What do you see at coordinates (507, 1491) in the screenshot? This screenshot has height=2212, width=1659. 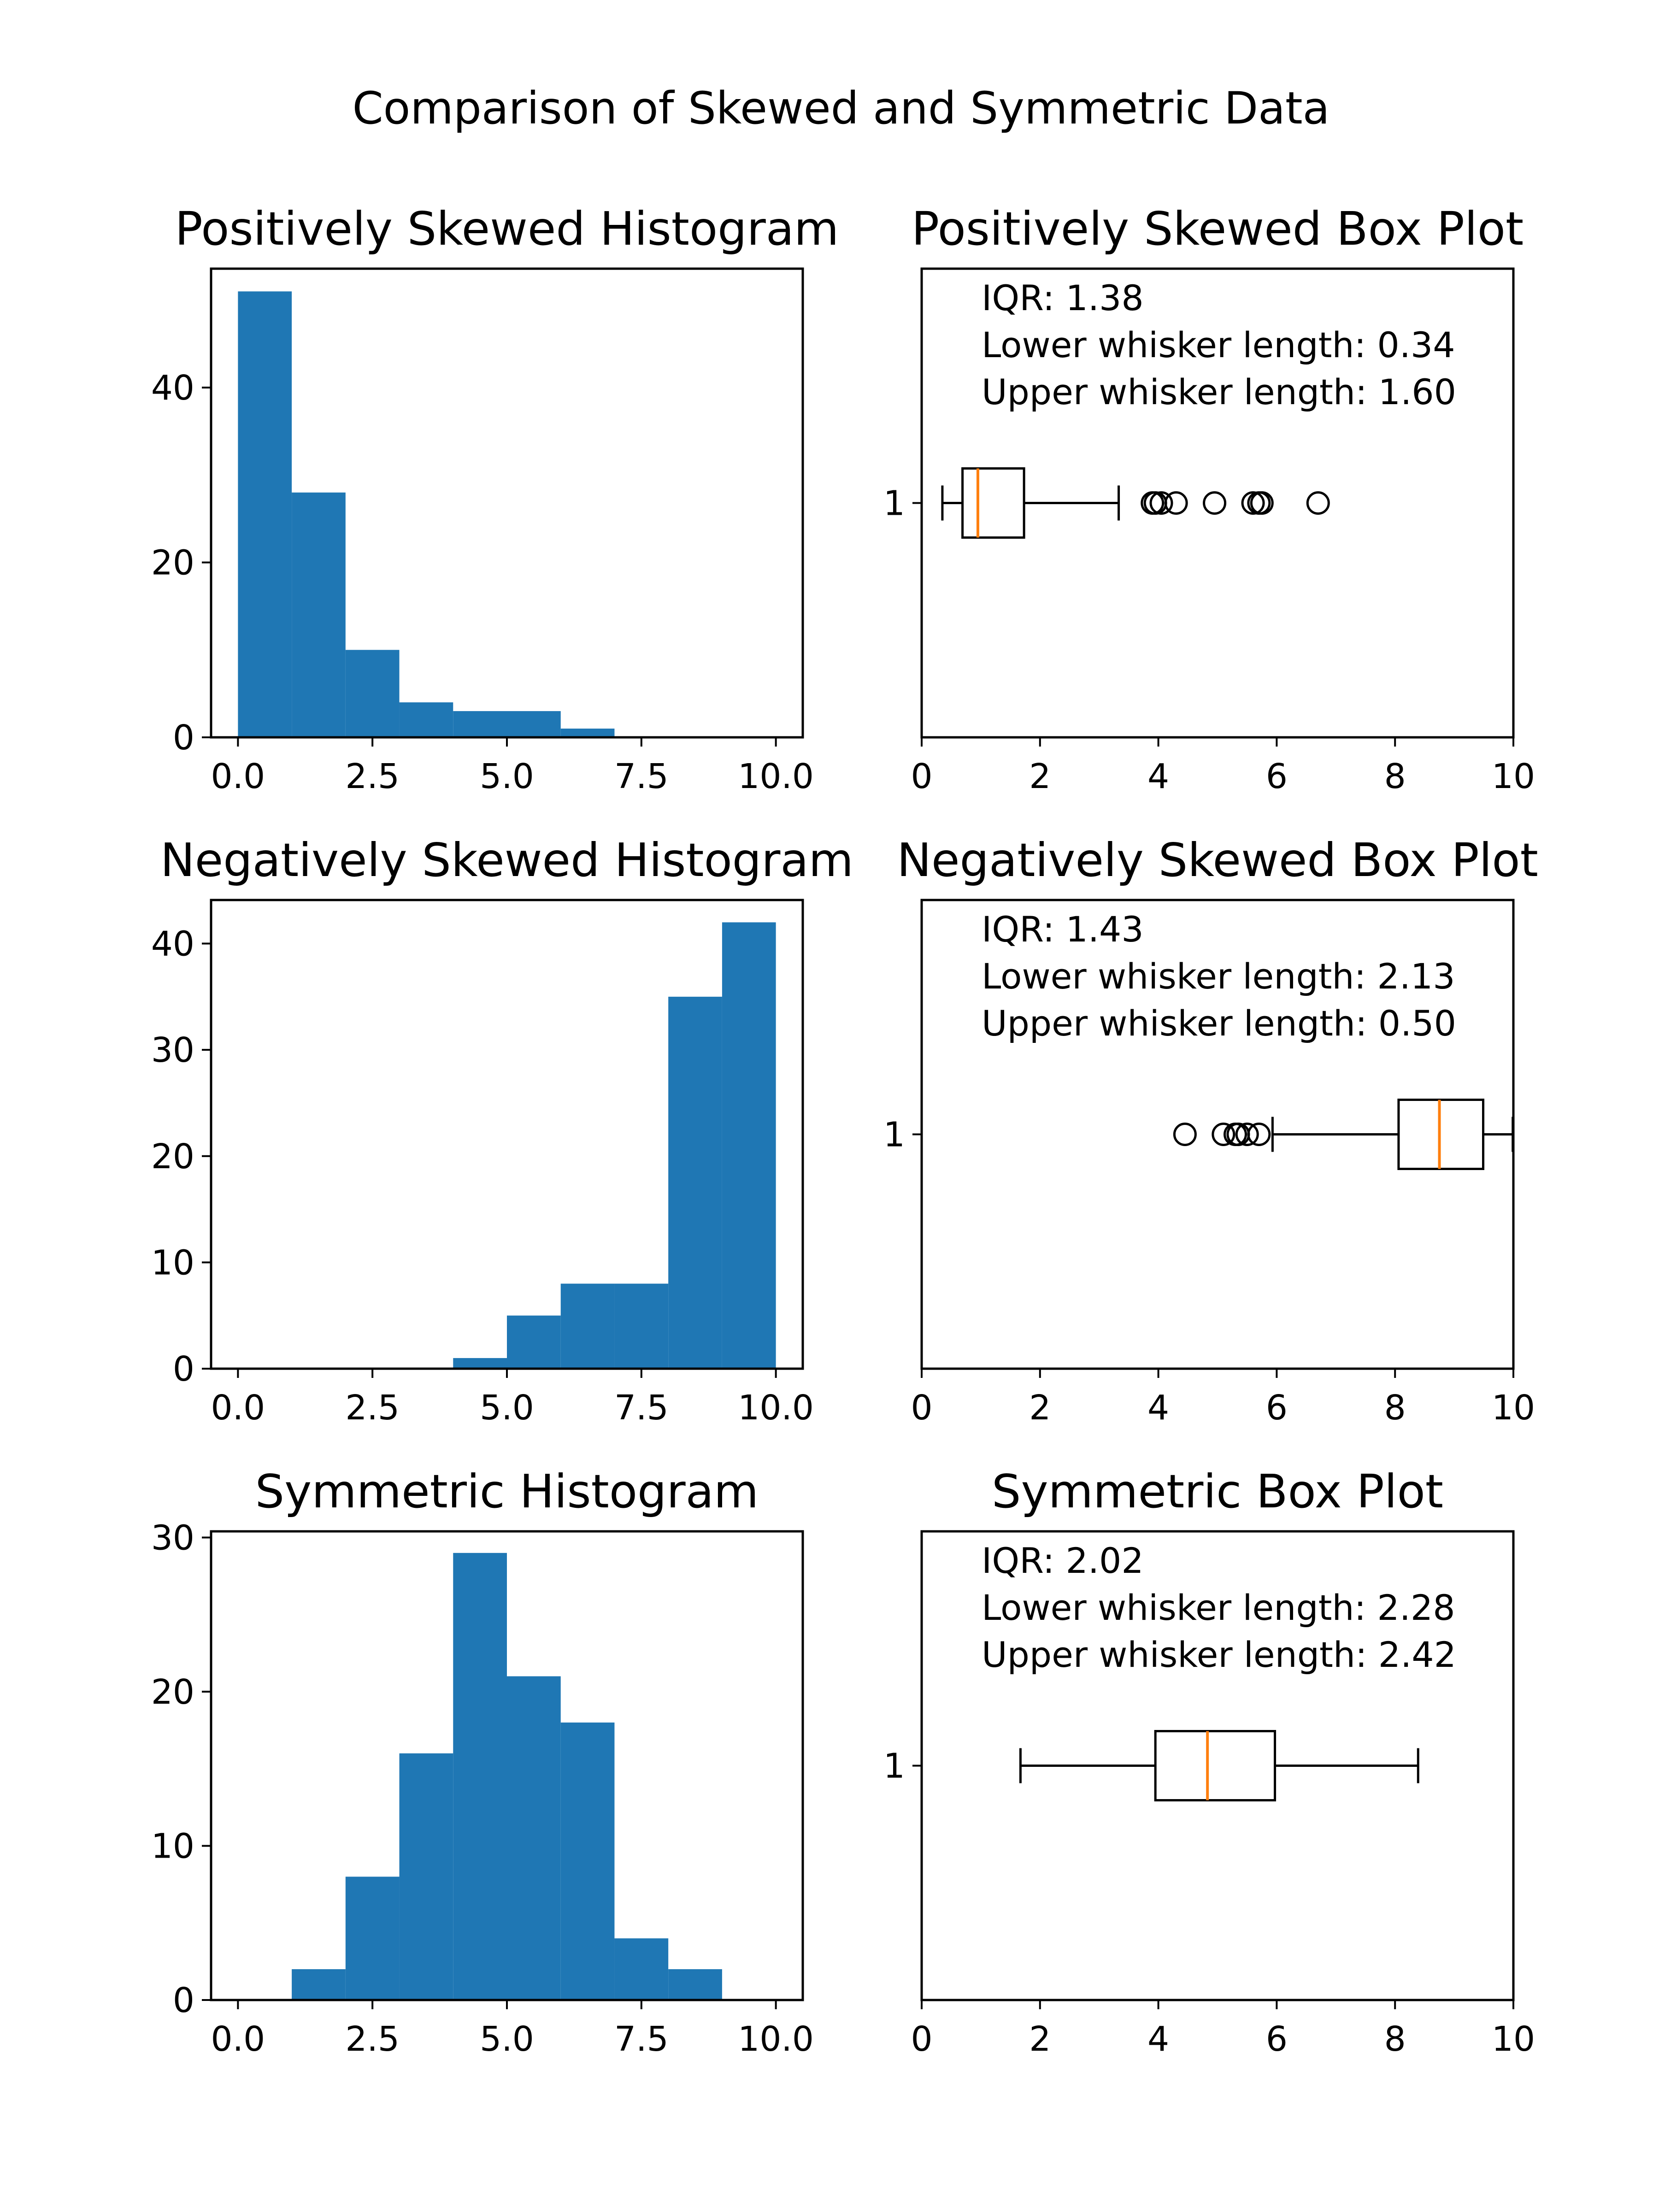 I see `subplot-title: Symmetric Histogram` at bounding box center [507, 1491].